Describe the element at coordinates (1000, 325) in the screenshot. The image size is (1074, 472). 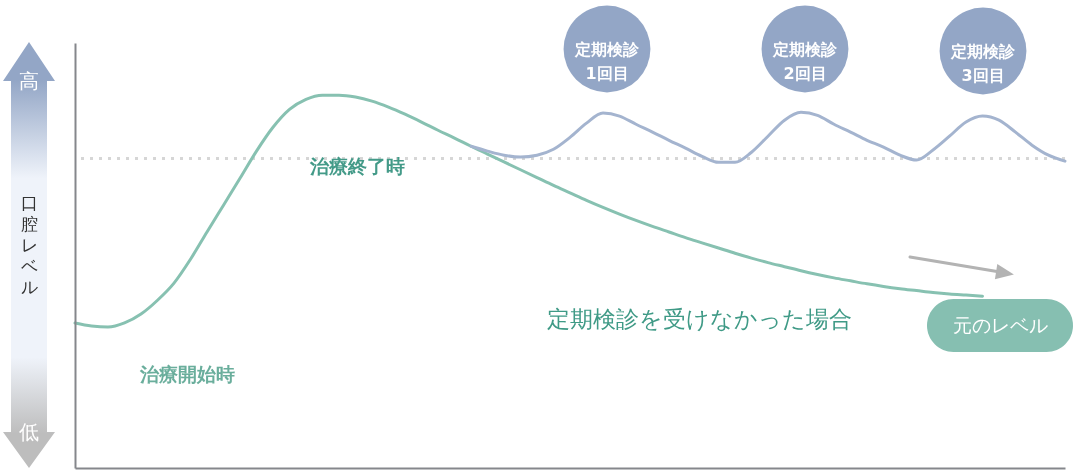
I see `annotation: 元のレベル` at that location.